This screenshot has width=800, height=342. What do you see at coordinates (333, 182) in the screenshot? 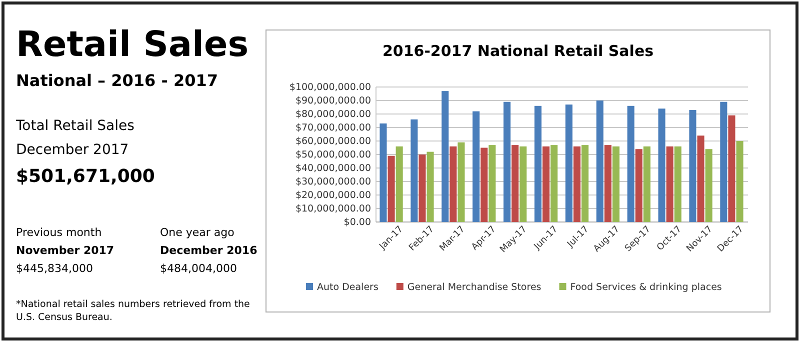
I see `y-tick-label: $30,000,000.00` at bounding box center [333, 182].